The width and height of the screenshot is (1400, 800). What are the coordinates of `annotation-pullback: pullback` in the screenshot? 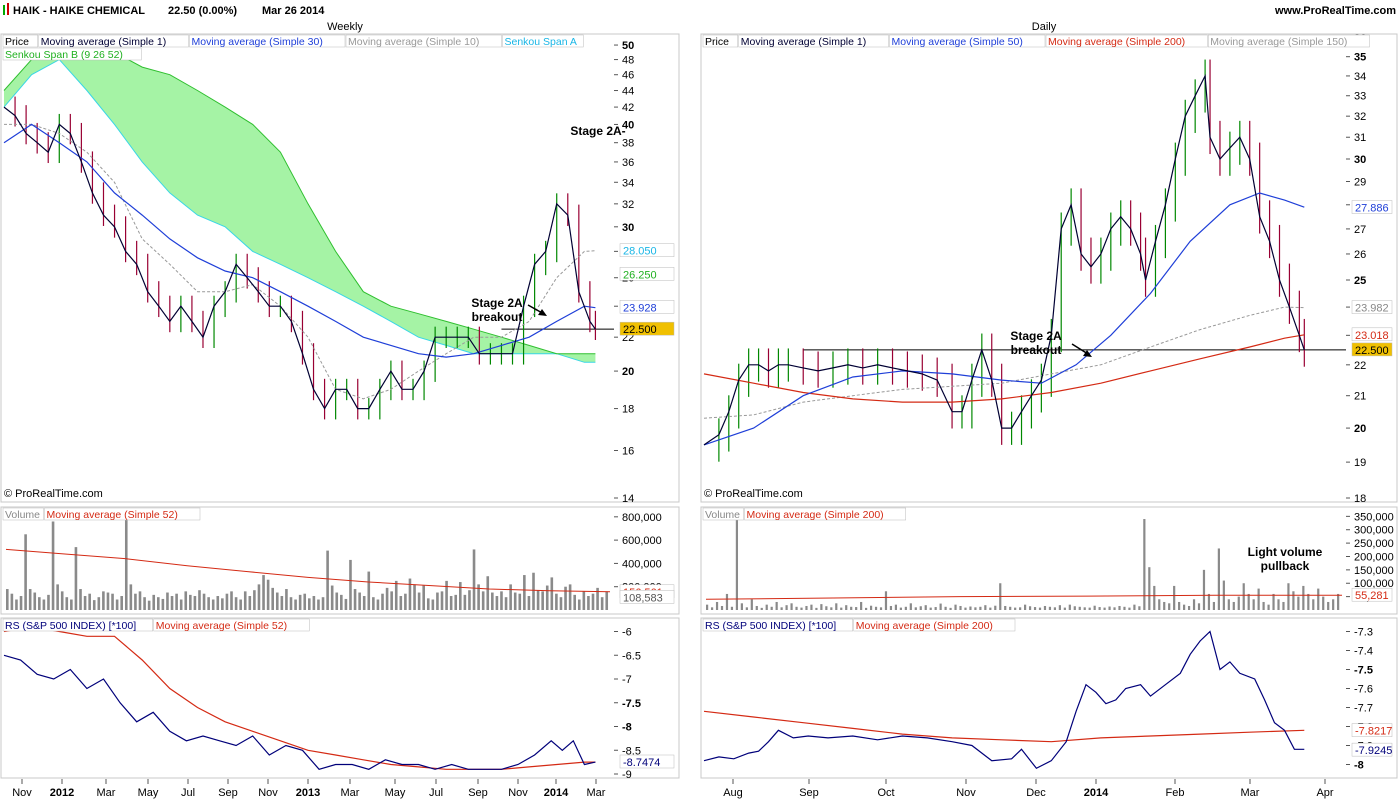 It's located at (1285, 566).